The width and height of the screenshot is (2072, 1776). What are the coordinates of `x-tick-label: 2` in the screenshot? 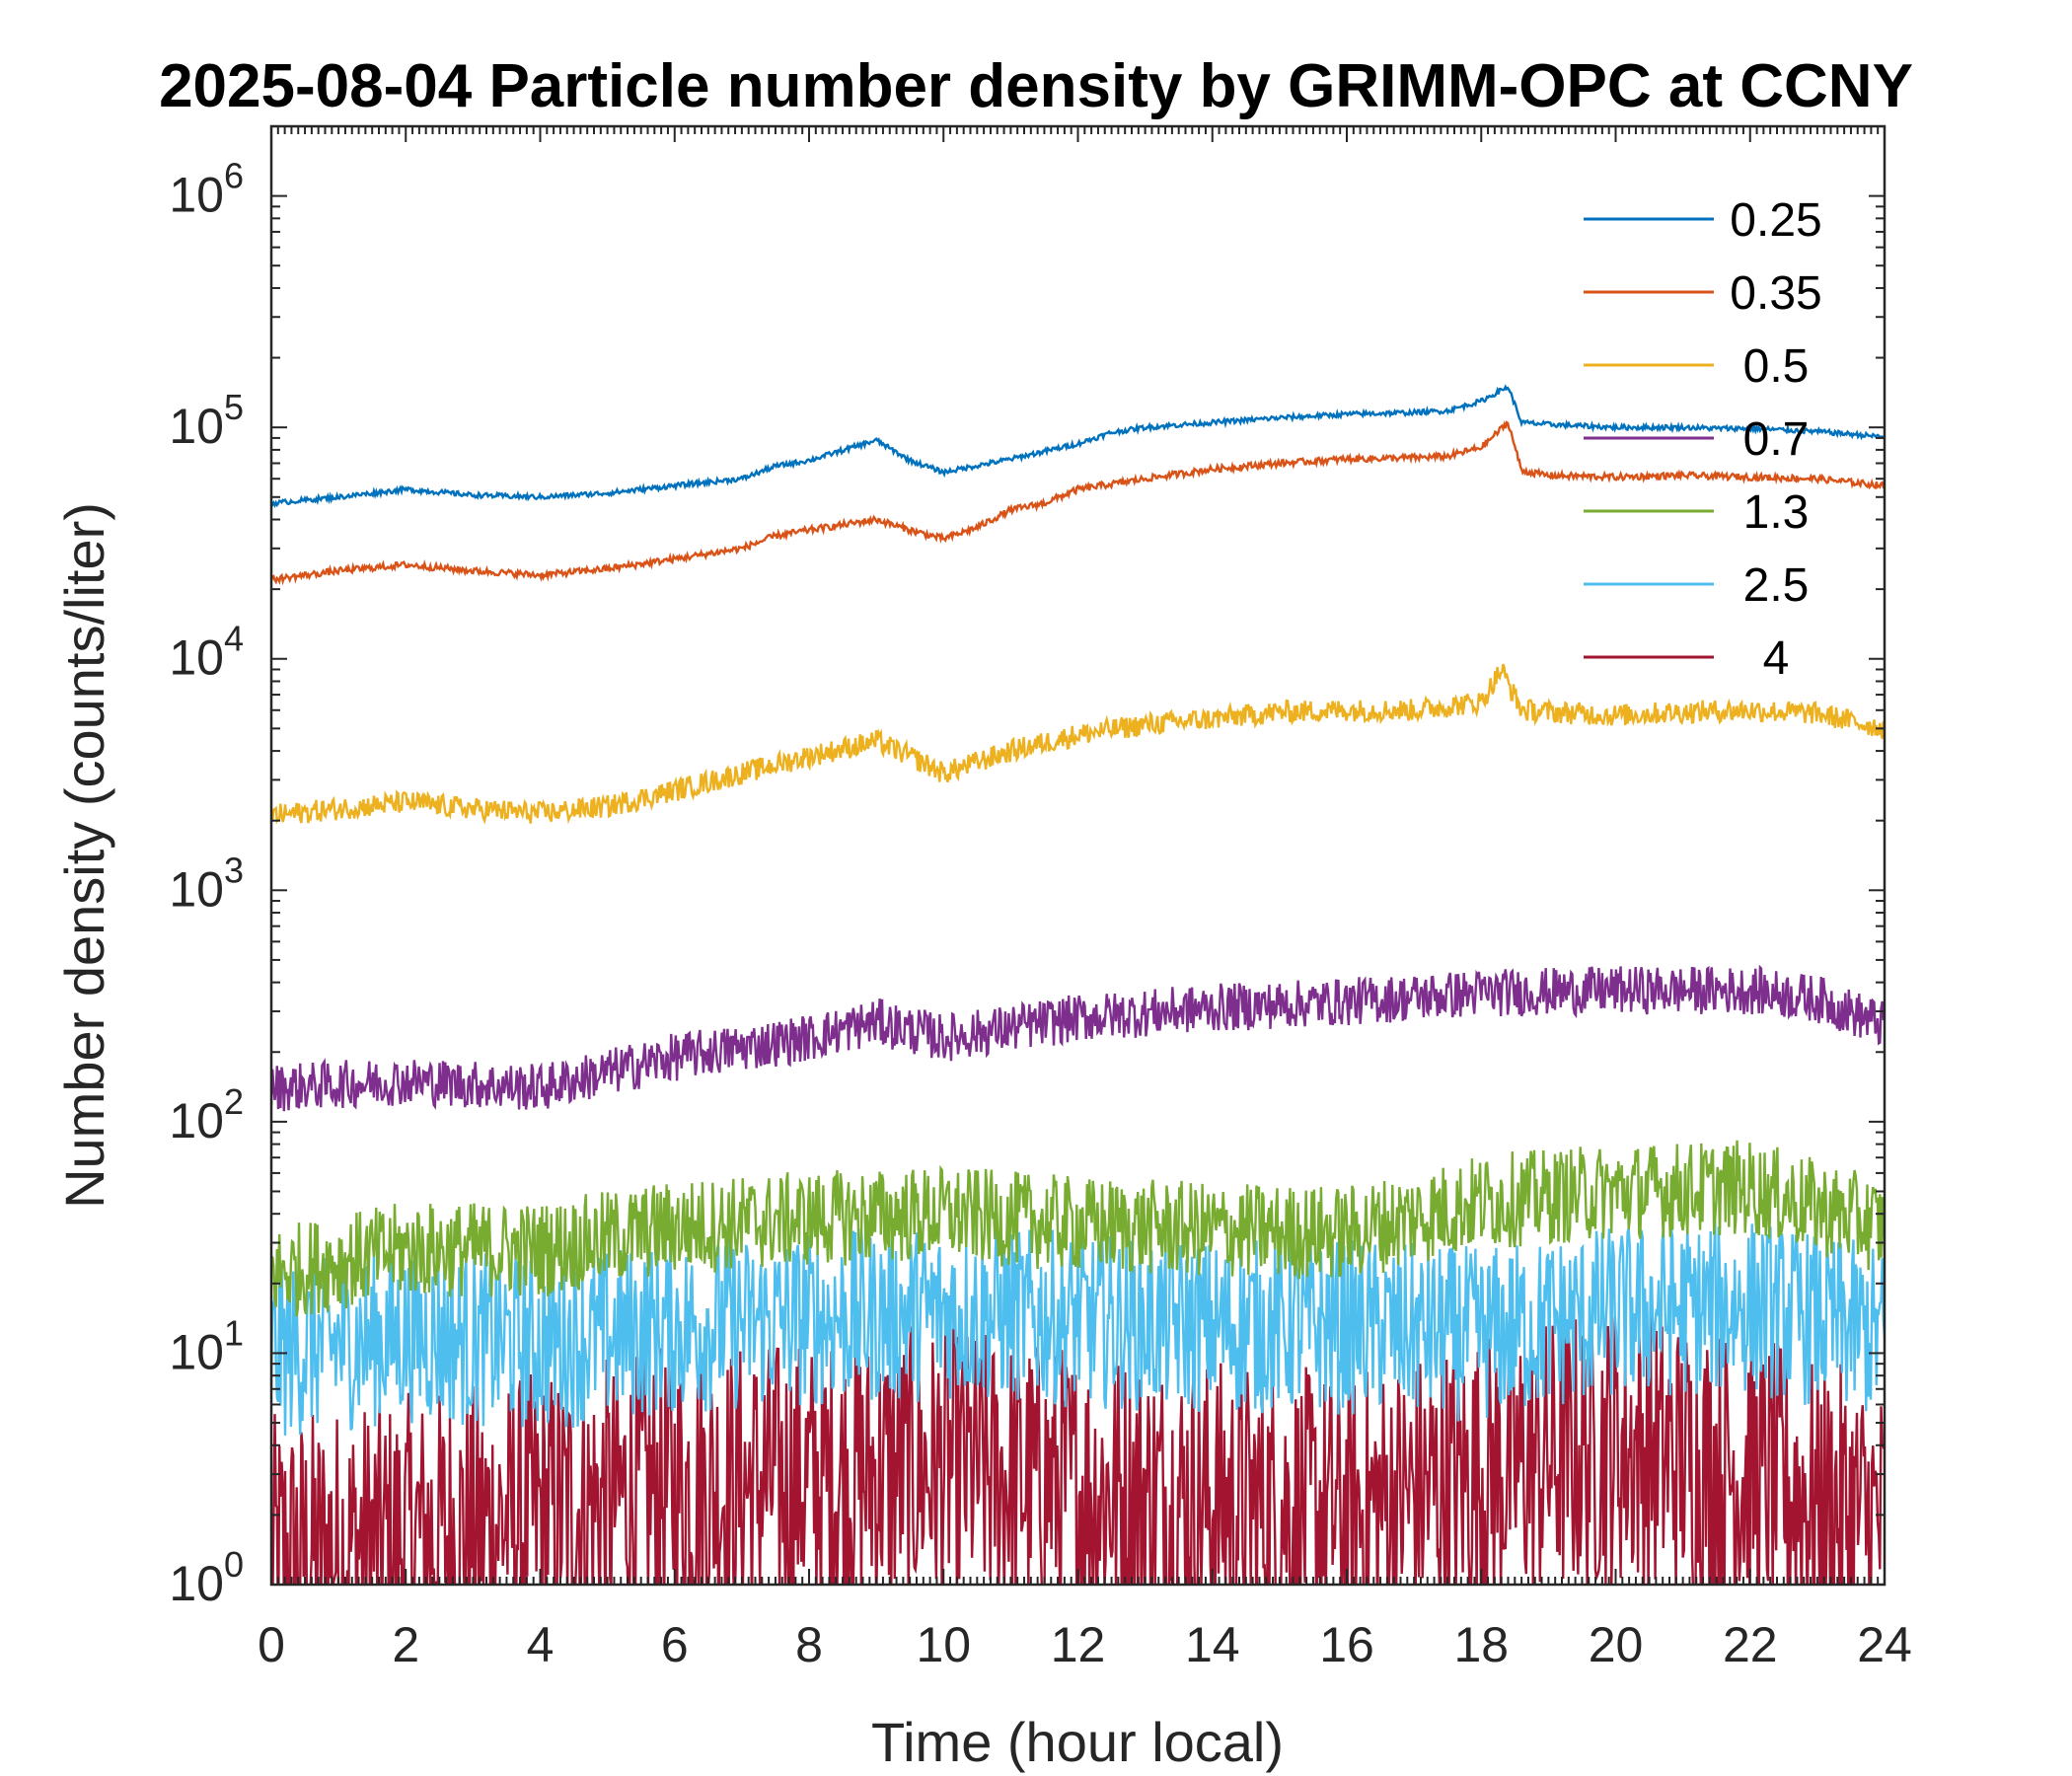 It's located at (405, 1645).